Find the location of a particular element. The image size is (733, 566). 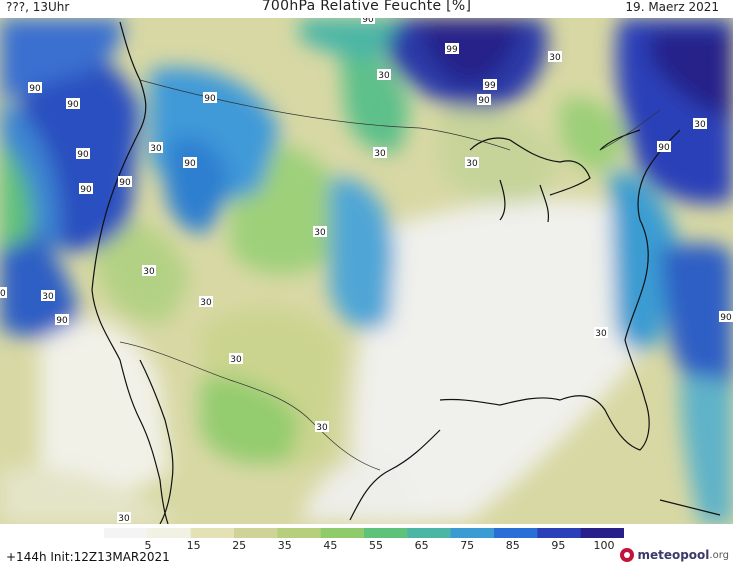

colorbar-label: 45 is located at coordinates (330, 545).